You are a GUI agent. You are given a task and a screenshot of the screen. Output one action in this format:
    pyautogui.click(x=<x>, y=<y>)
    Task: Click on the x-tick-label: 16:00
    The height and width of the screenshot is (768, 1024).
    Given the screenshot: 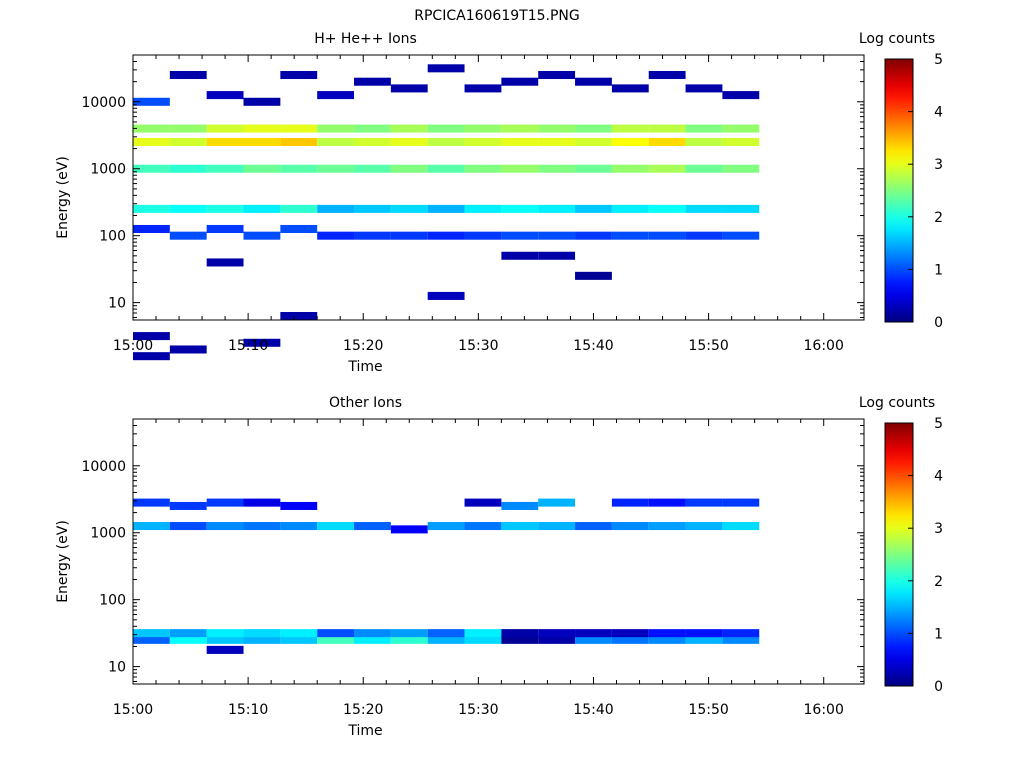 What is the action you would take?
    pyautogui.click(x=824, y=710)
    